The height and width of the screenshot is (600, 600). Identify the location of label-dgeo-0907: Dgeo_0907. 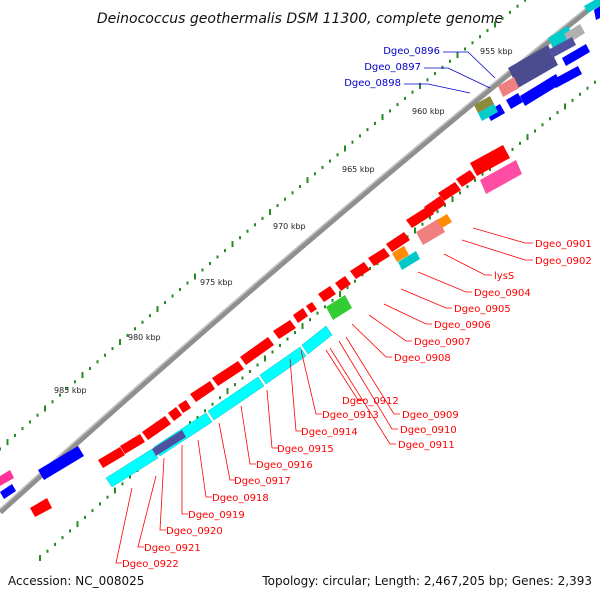
(442, 342).